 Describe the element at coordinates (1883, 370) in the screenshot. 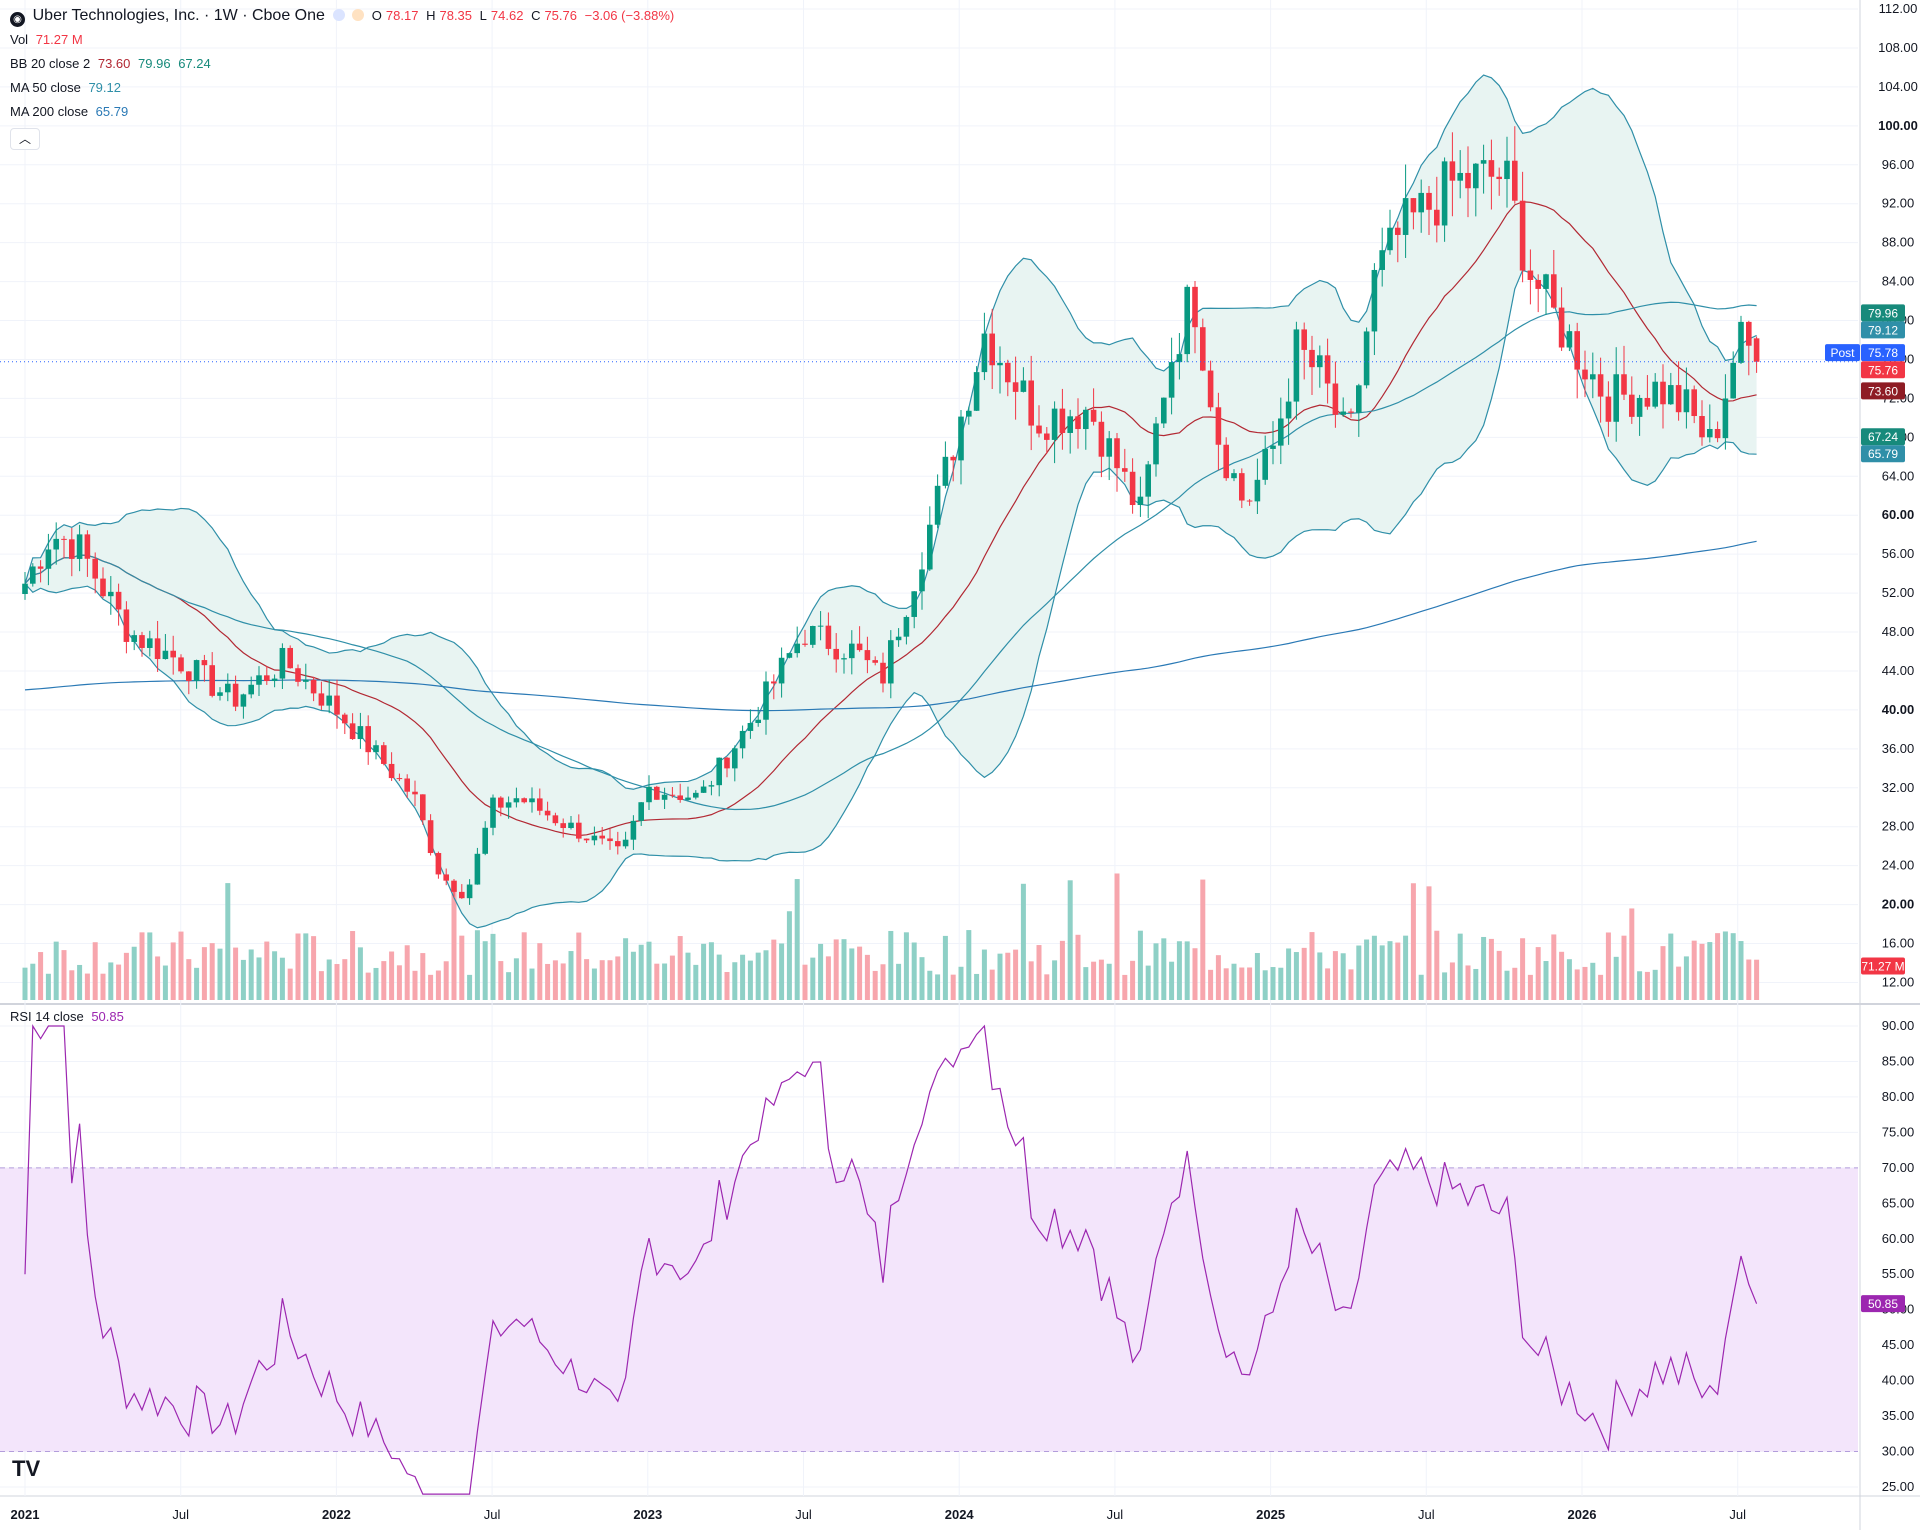

I see `price-badge-label: 75.76` at that location.